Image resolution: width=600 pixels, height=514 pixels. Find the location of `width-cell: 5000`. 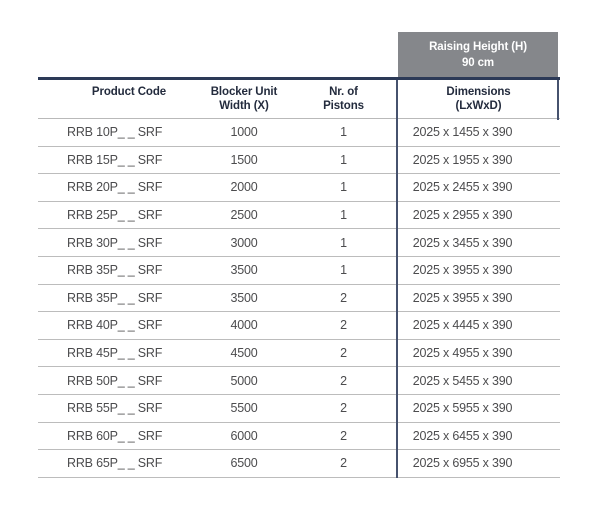

width-cell: 5000 is located at coordinates (244, 380).